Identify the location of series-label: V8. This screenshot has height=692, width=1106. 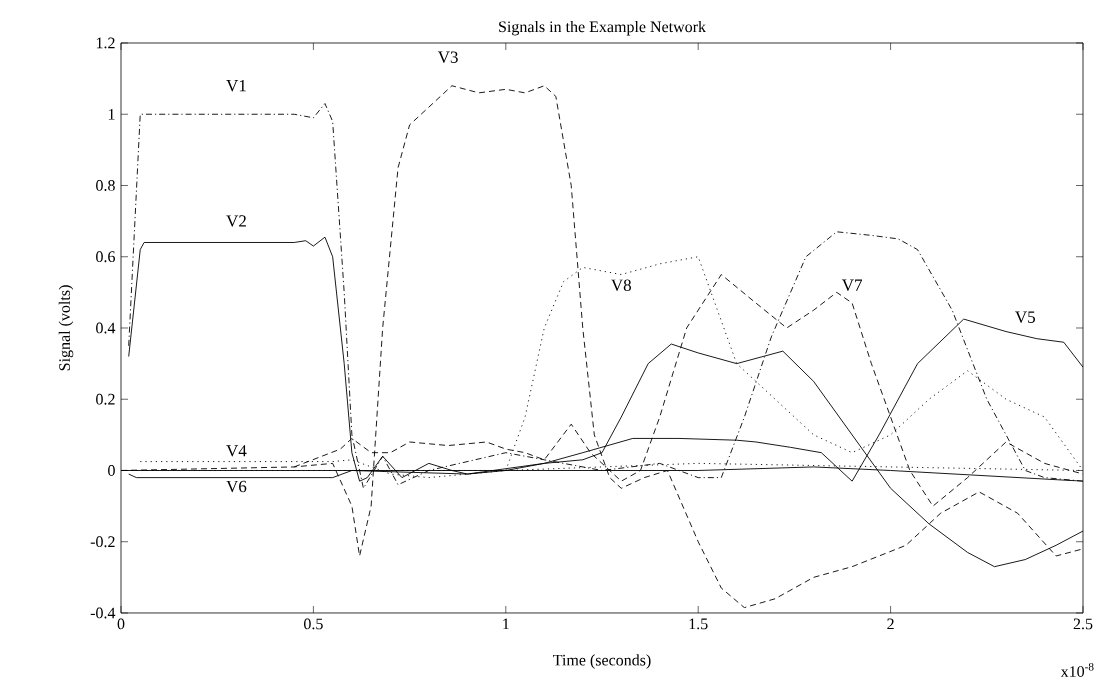
(621, 285).